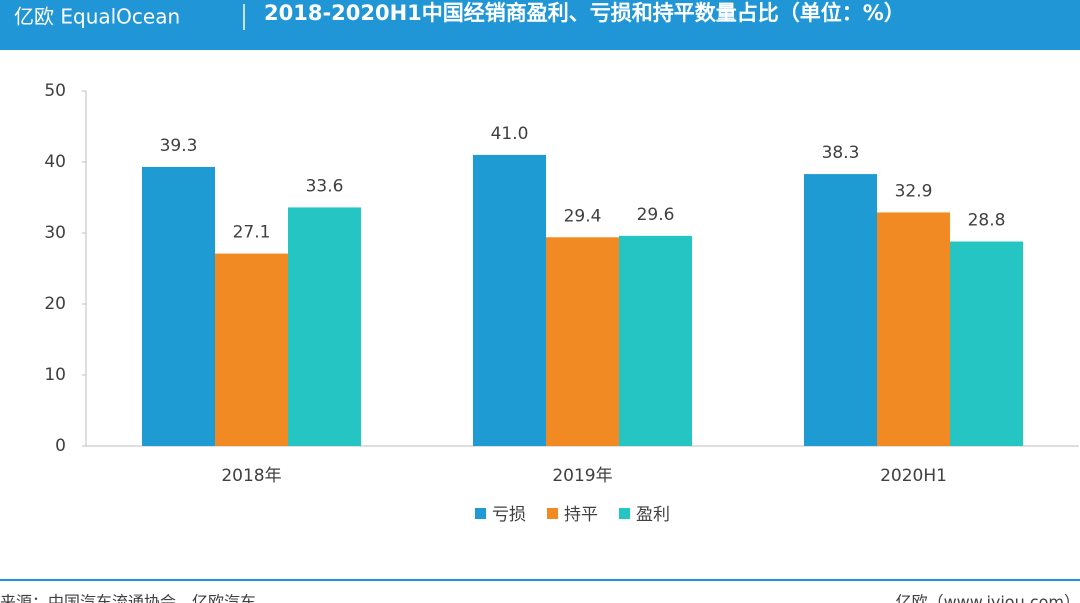 Image resolution: width=1080 pixels, height=603 pixels. Describe the element at coordinates (325, 186) in the screenshot. I see `data-label: 33.6` at that location.